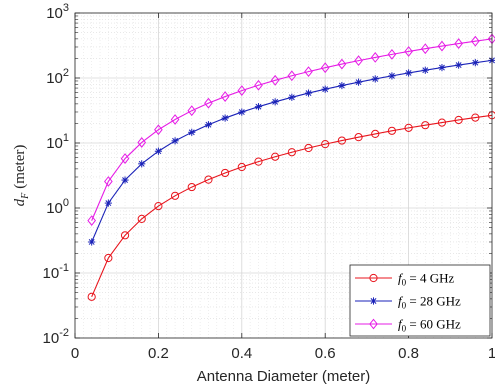 The width and height of the screenshot is (495, 388). What do you see at coordinates (283, 376) in the screenshot?
I see `x-axis-label: Antenna Diameter (meter)` at bounding box center [283, 376].